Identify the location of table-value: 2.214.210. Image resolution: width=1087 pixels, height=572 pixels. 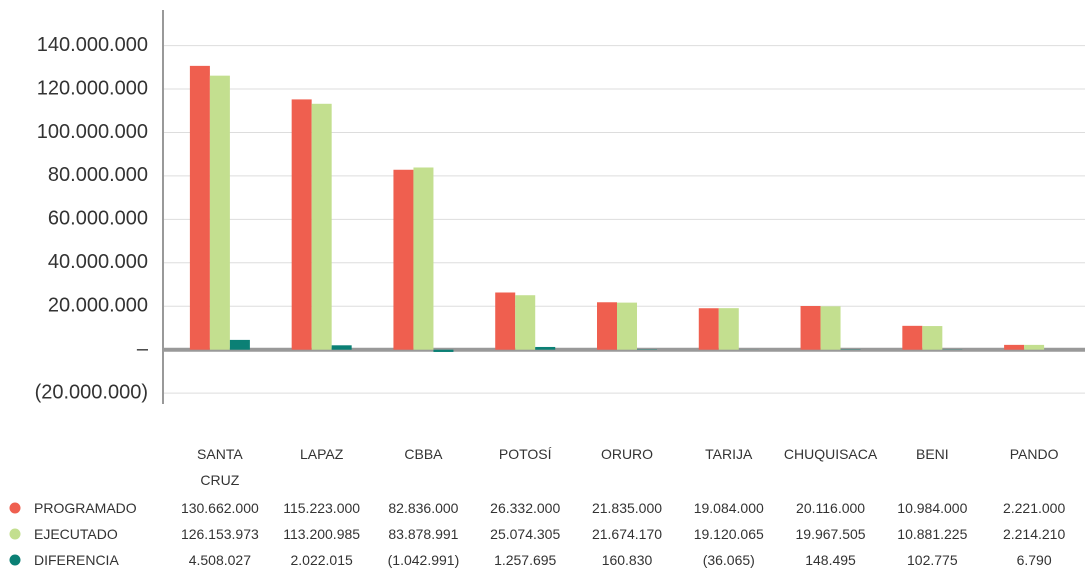
(1034, 534).